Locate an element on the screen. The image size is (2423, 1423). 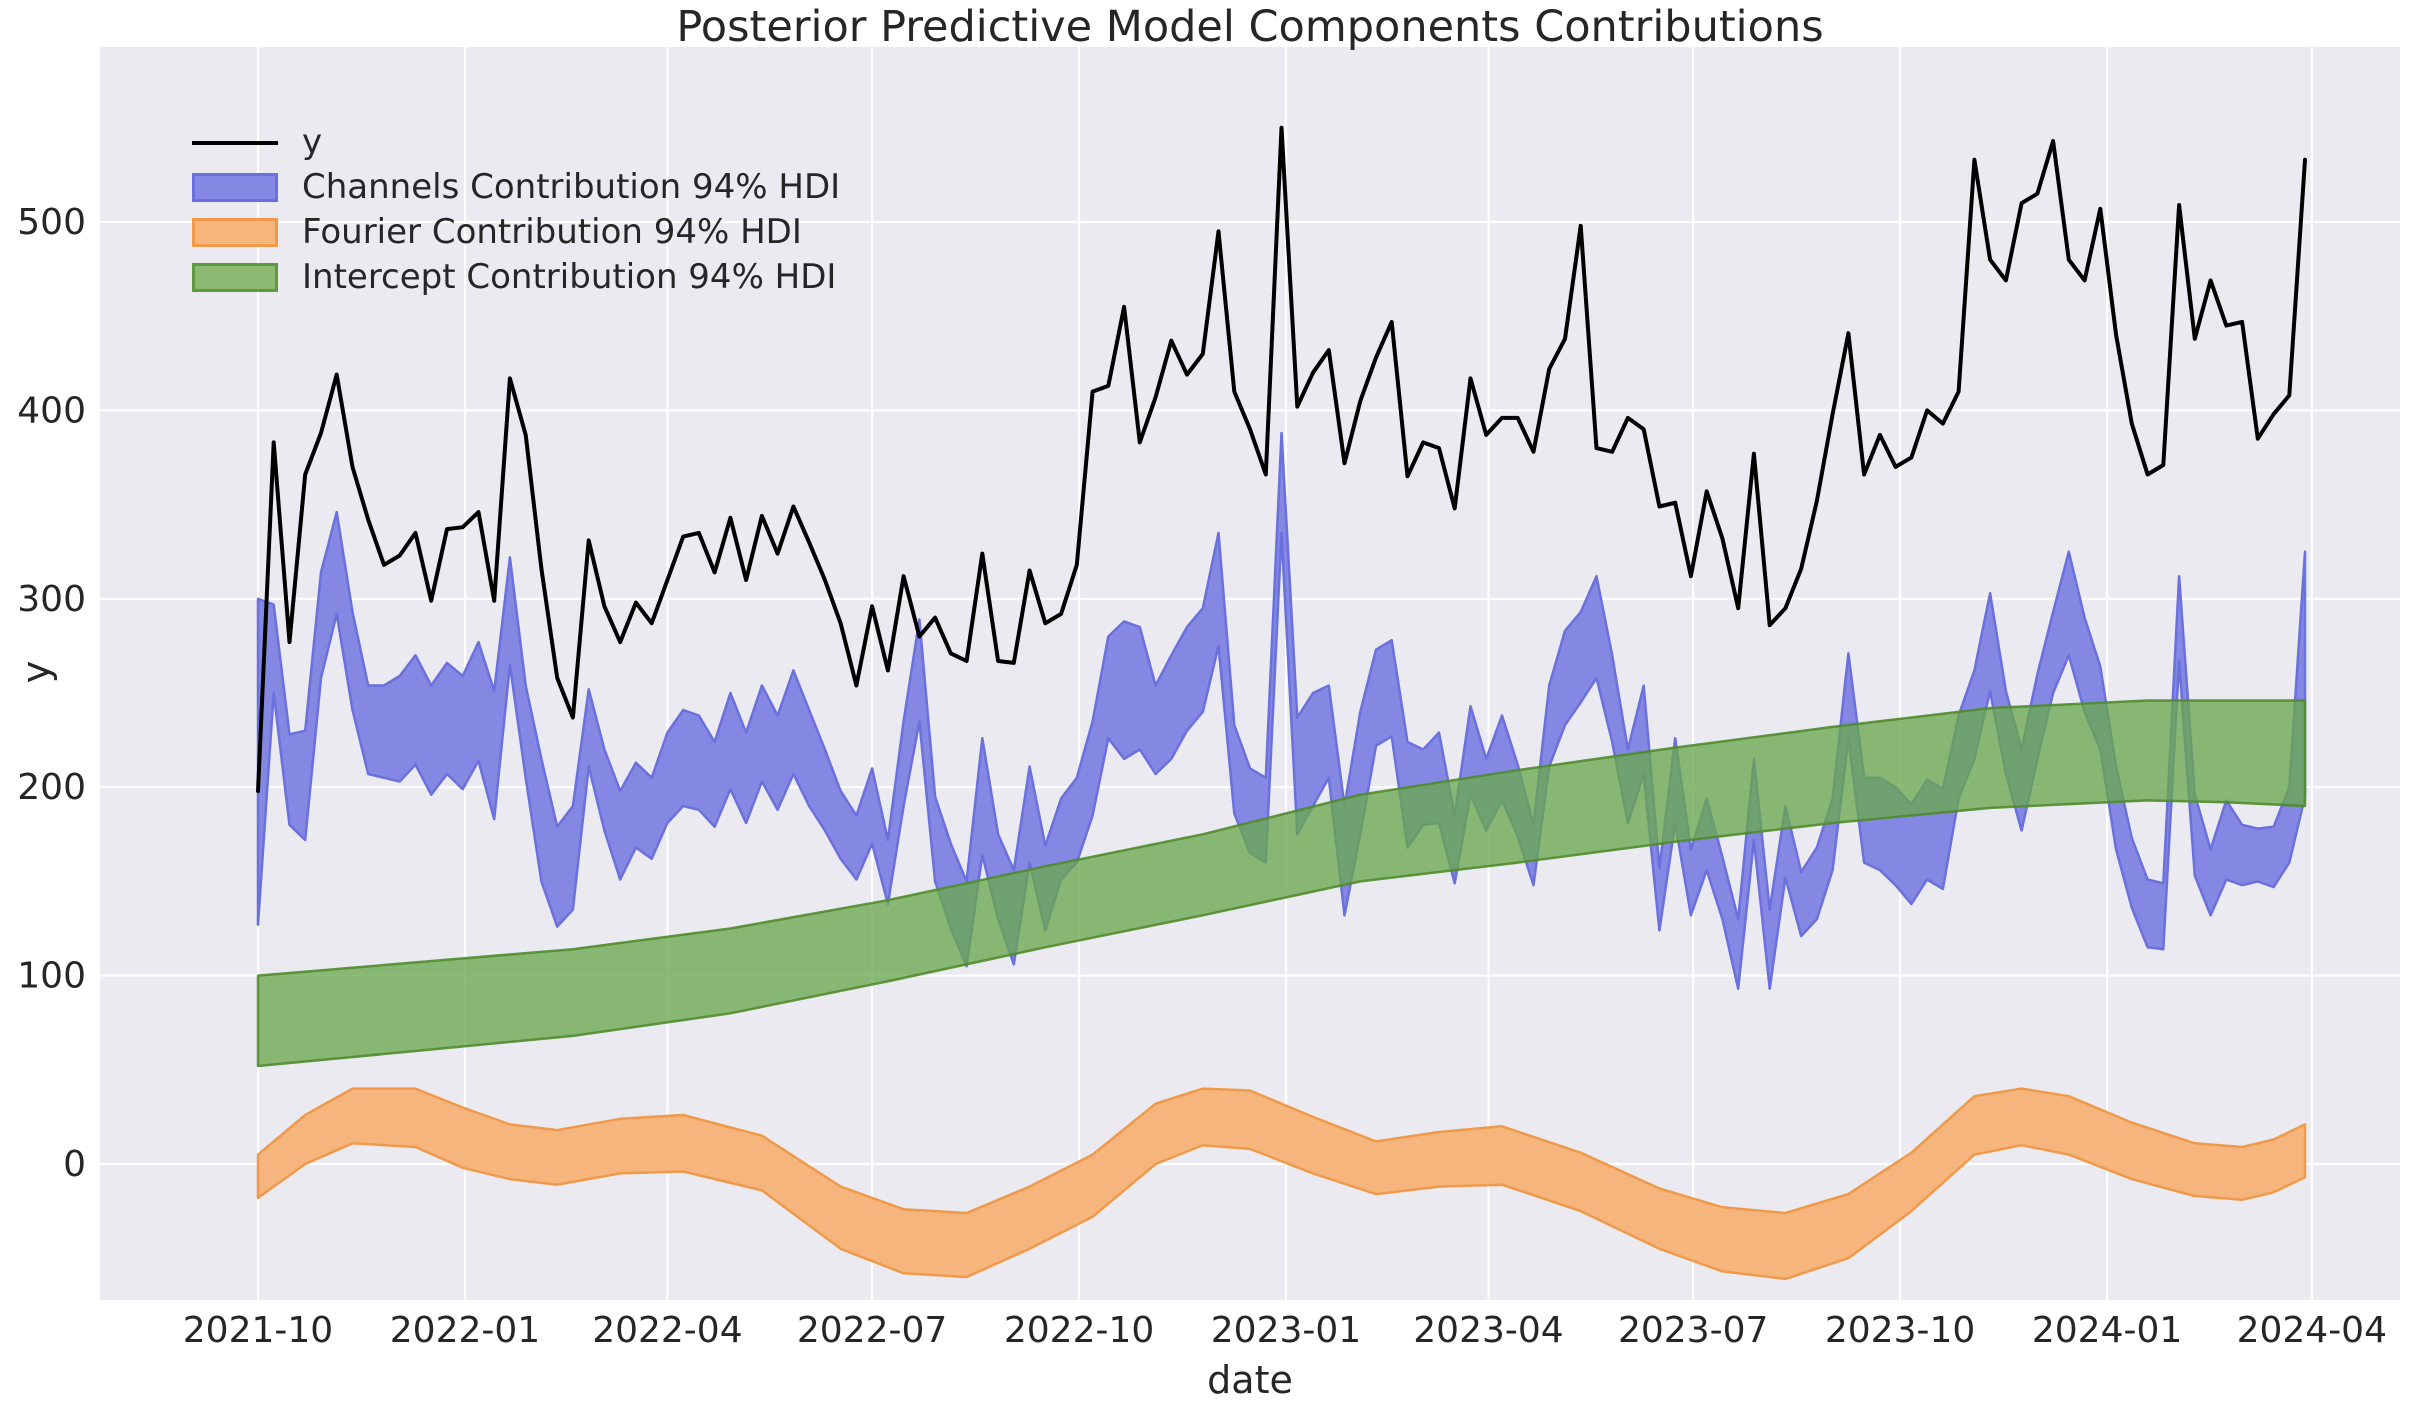
legend-item-y: y is located at coordinates (516, 142).